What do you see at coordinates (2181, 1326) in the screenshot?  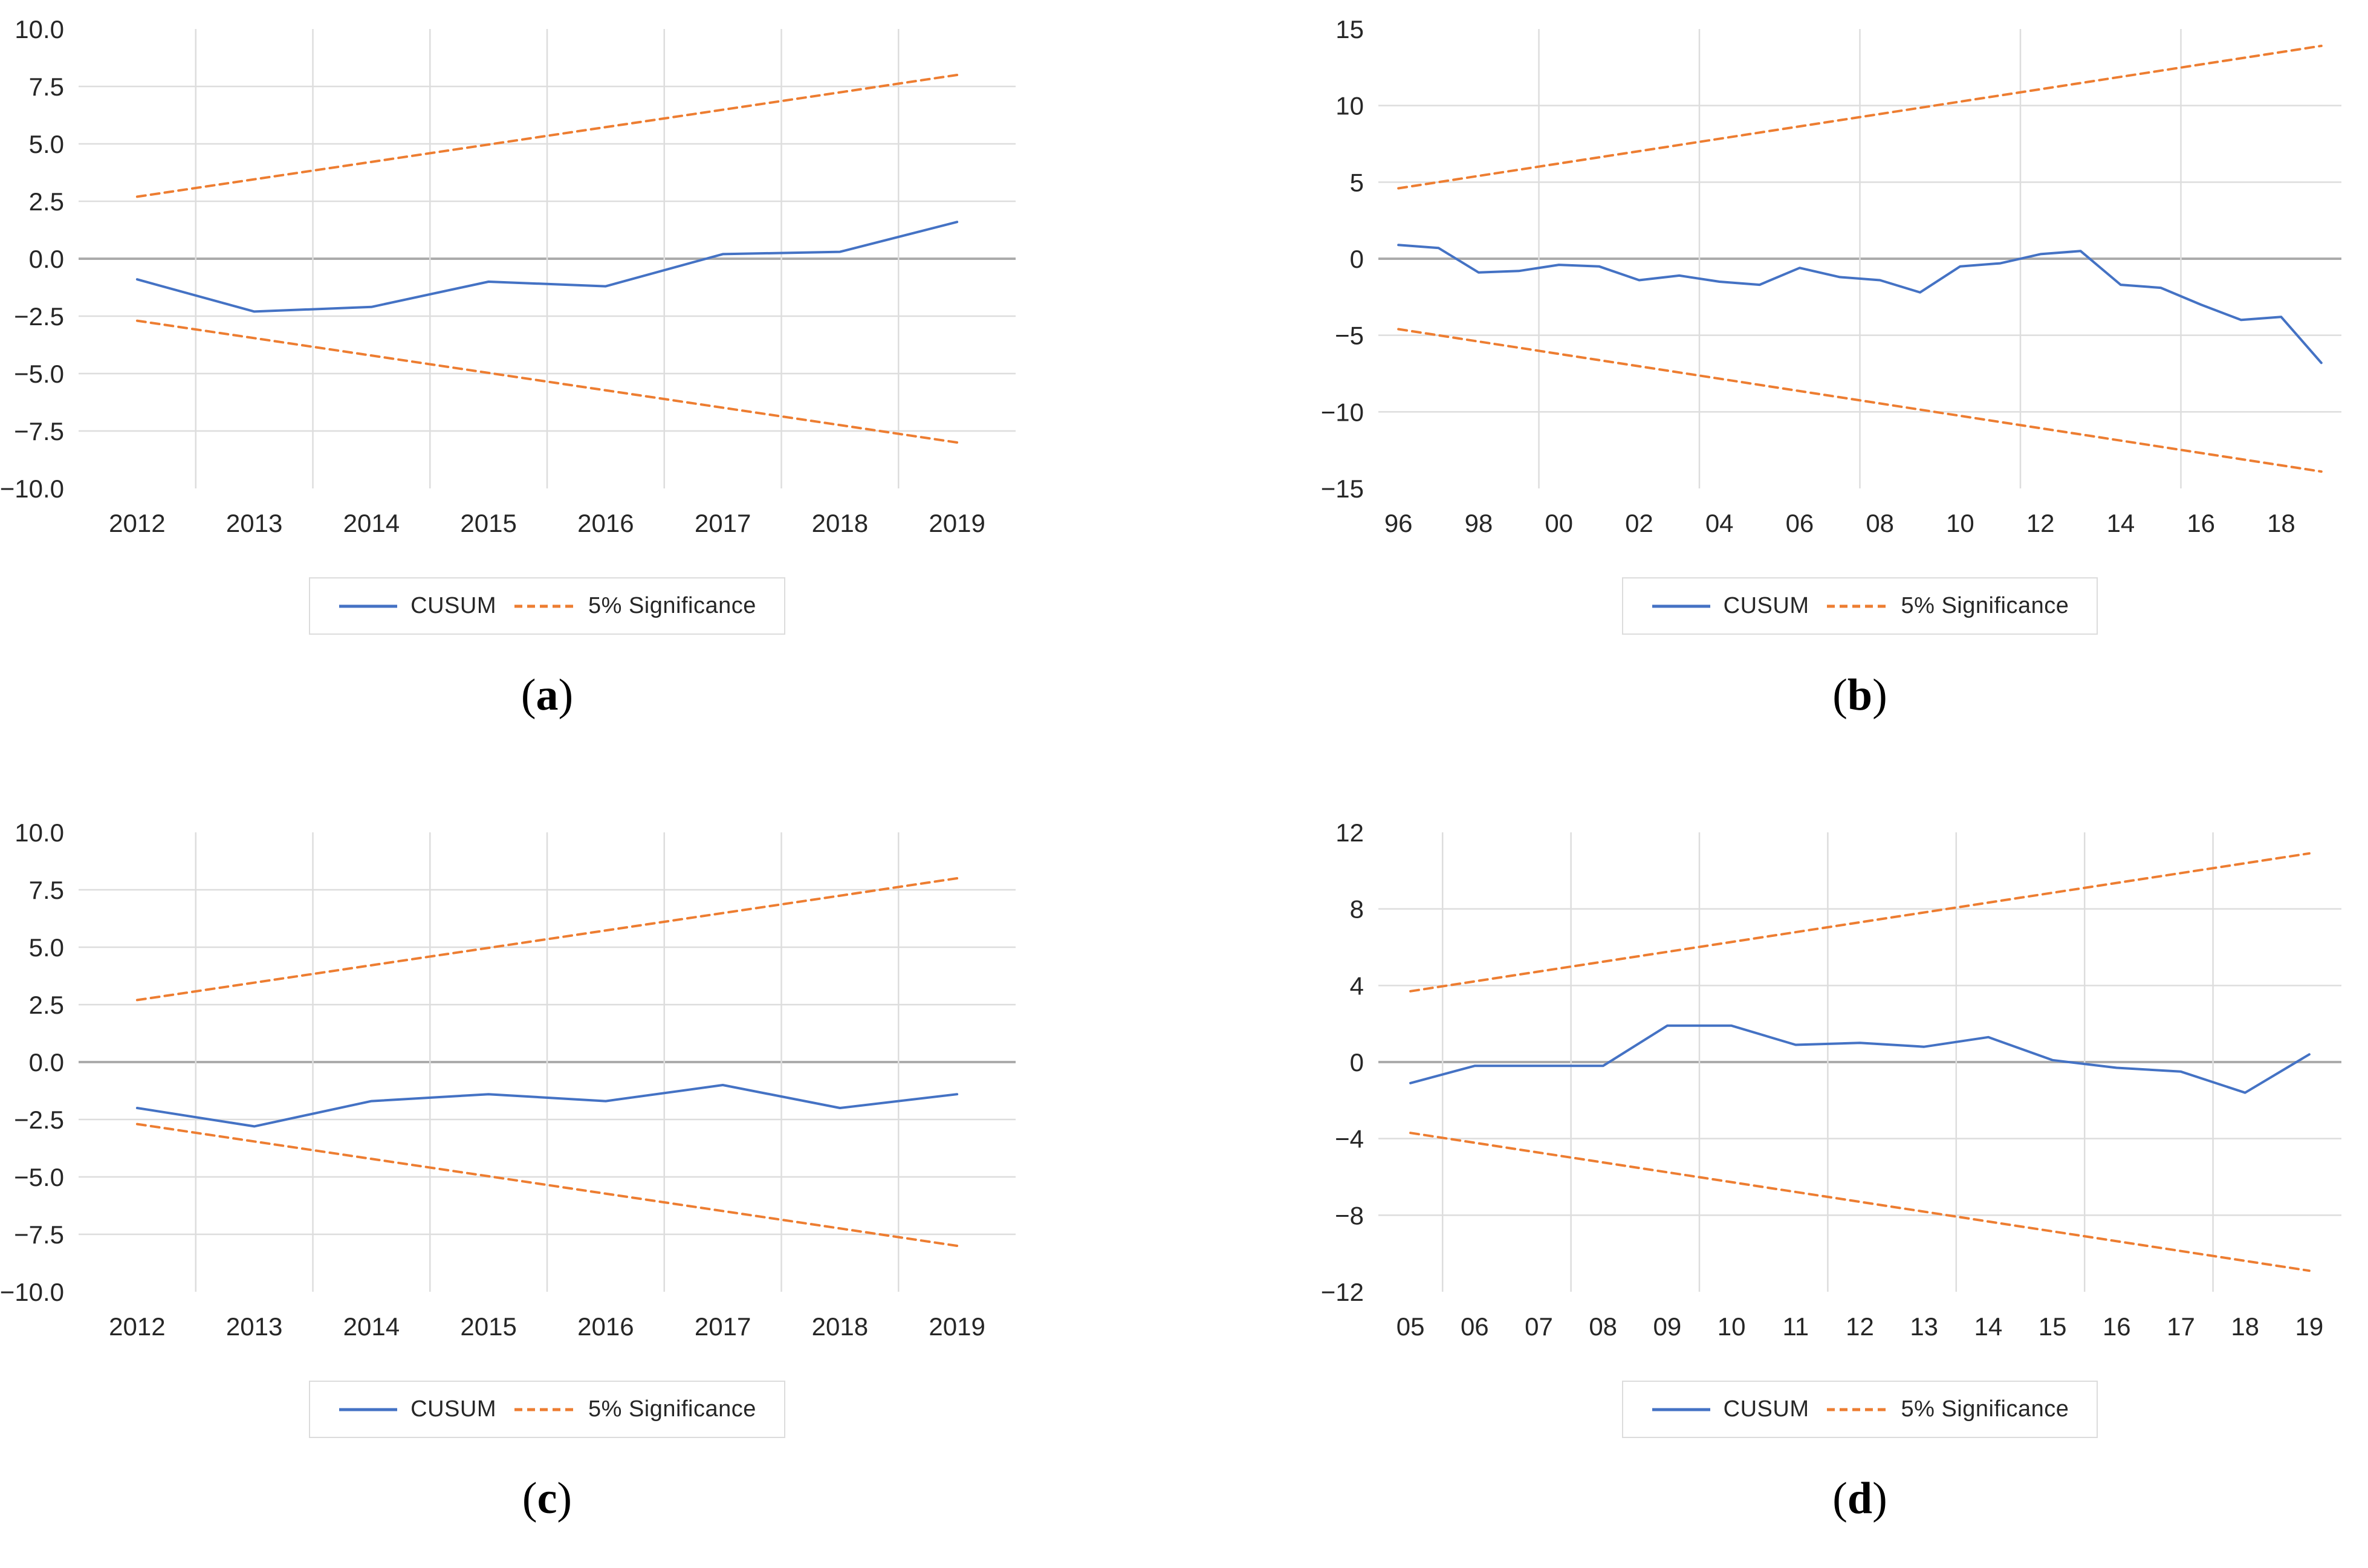 I see `x-tick-label: 17` at bounding box center [2181, 1326].